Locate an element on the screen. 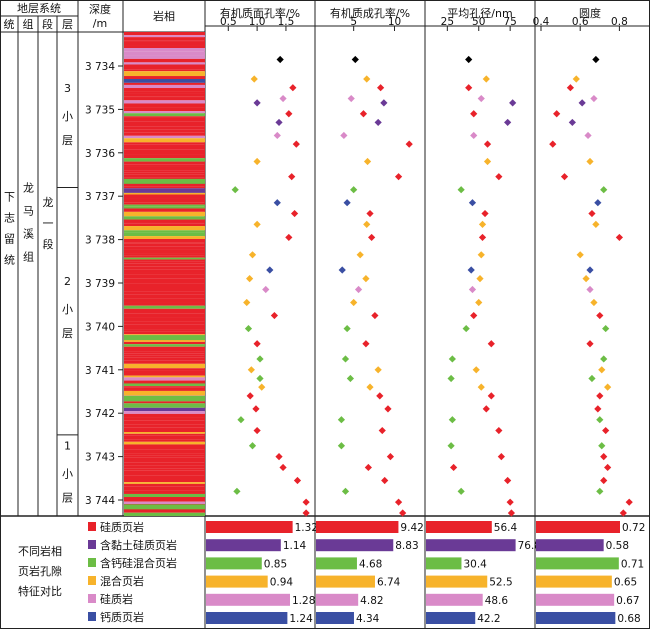  legend-label: 含钙硅混合页岩 is located at coordinates (138, 563).